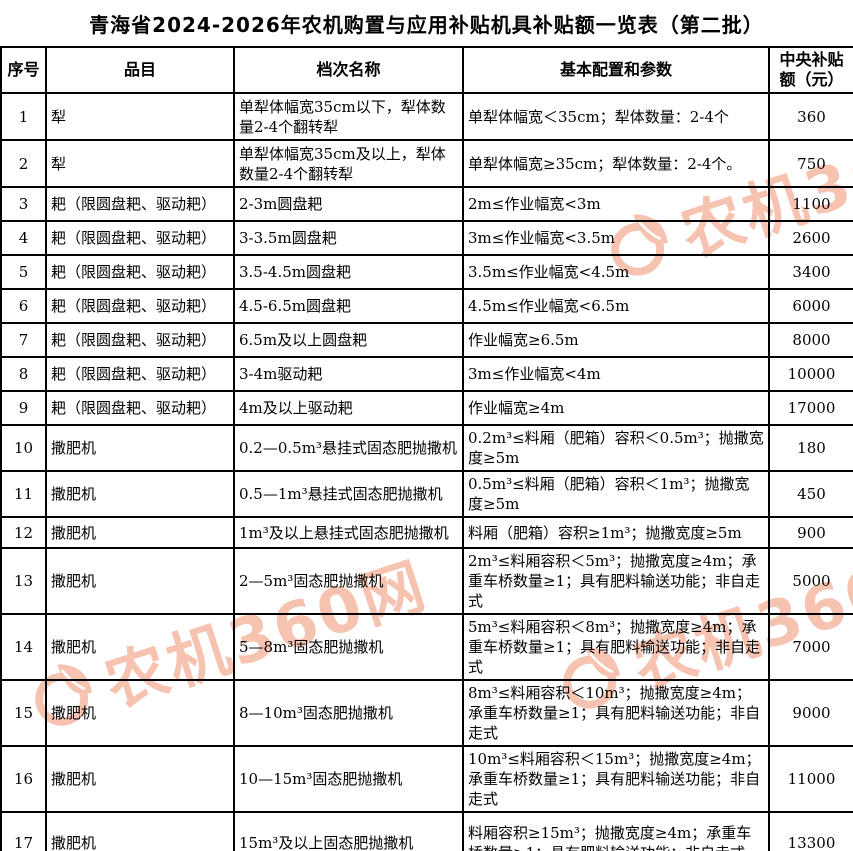 The image size is (853, 851). I want to click on cell-subsidy: 7000, so click(810, 647).